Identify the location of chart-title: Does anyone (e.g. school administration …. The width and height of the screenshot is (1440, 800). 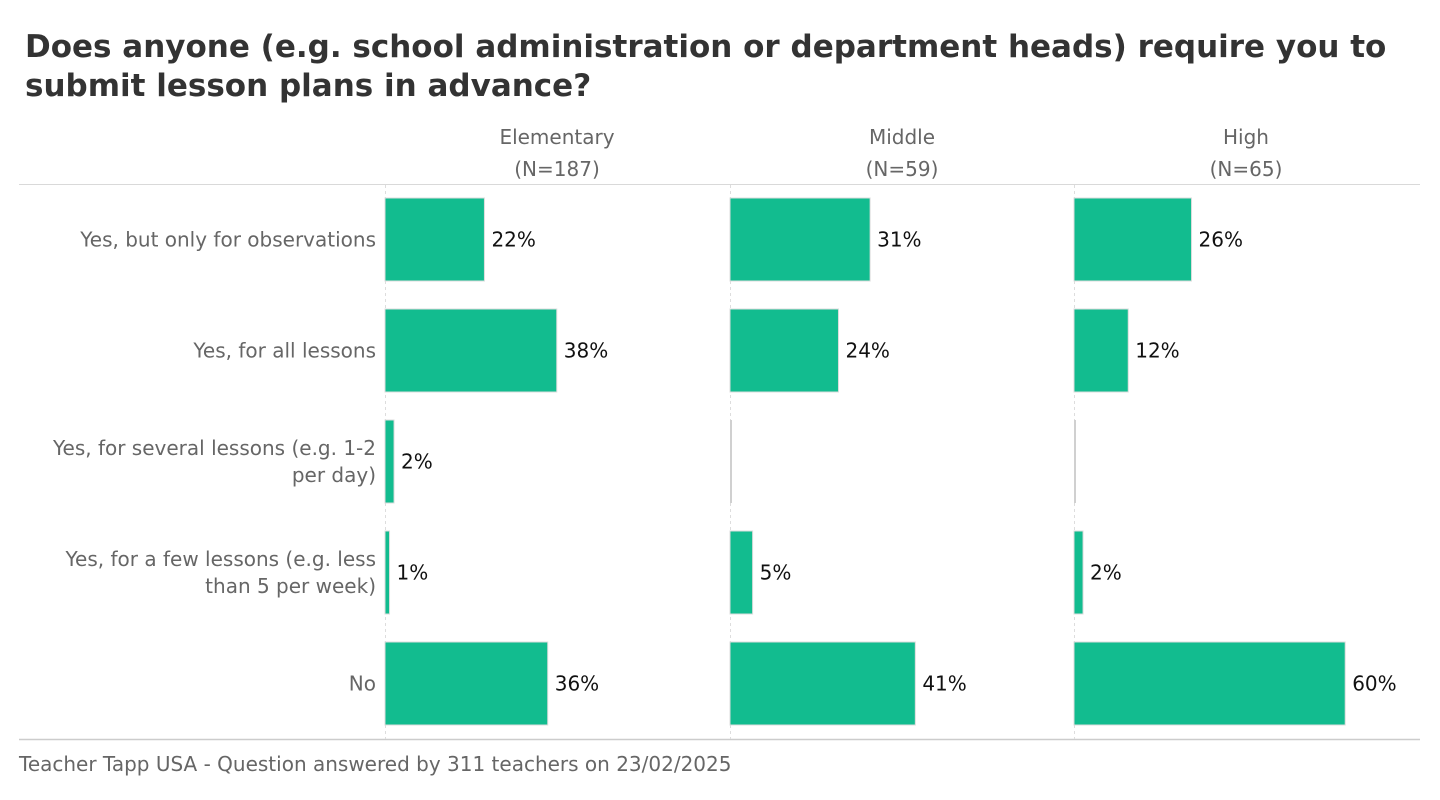
(706, 66).